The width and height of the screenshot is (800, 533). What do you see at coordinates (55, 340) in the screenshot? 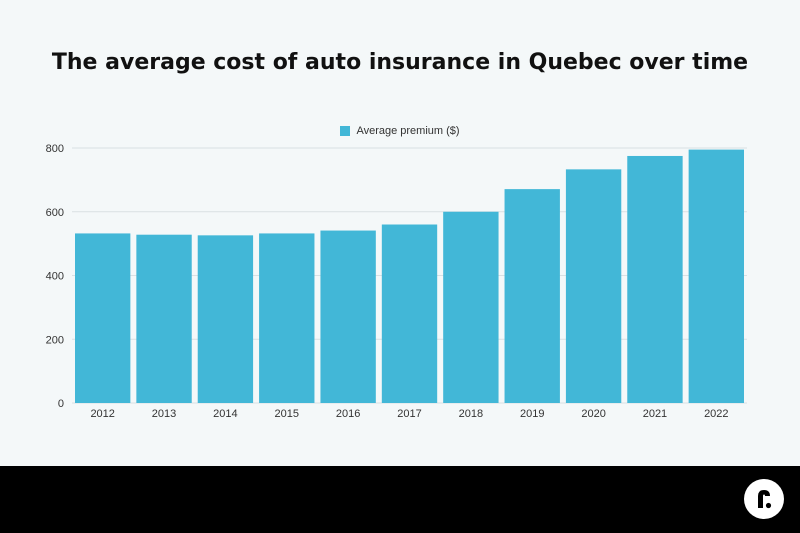
I see `y-tick-label: 200` at bounding box center [55, 340].